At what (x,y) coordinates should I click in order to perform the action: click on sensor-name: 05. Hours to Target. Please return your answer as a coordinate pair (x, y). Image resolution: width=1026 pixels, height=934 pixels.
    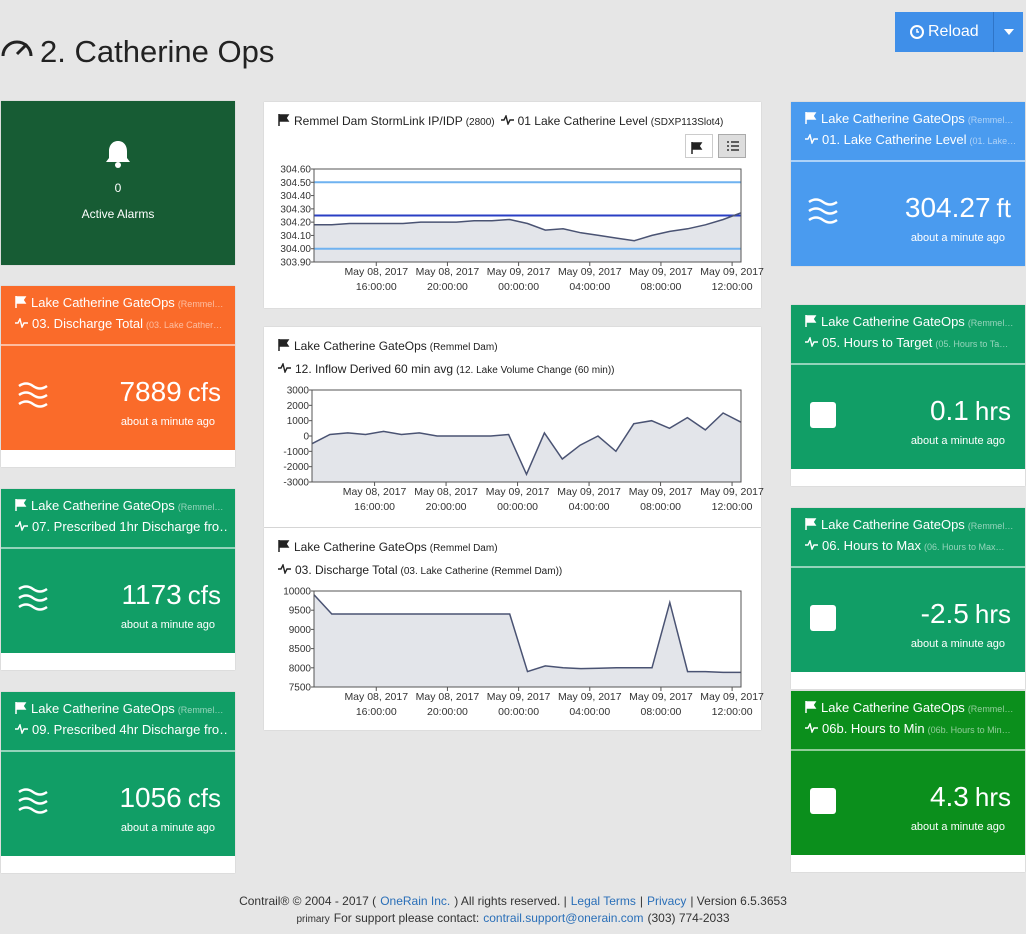
    Looking at the image, I should click on (877, 342).